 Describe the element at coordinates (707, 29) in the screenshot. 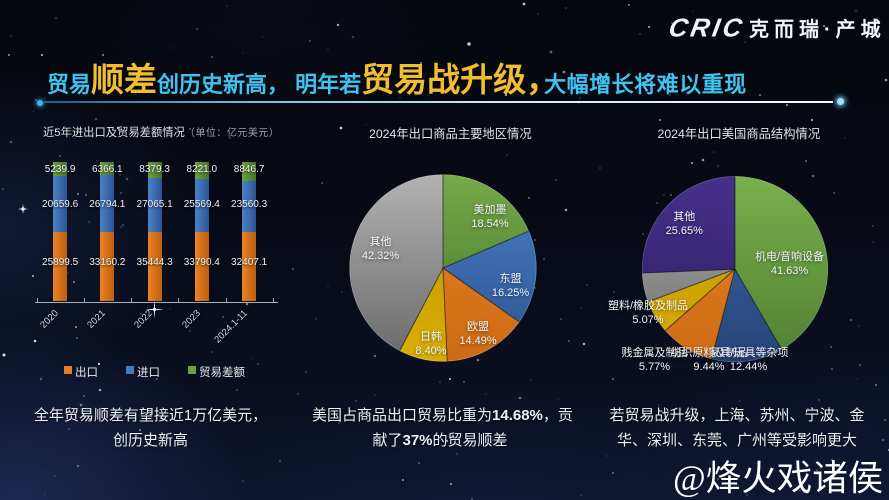

I see `svg-text: CRIC` at that location.